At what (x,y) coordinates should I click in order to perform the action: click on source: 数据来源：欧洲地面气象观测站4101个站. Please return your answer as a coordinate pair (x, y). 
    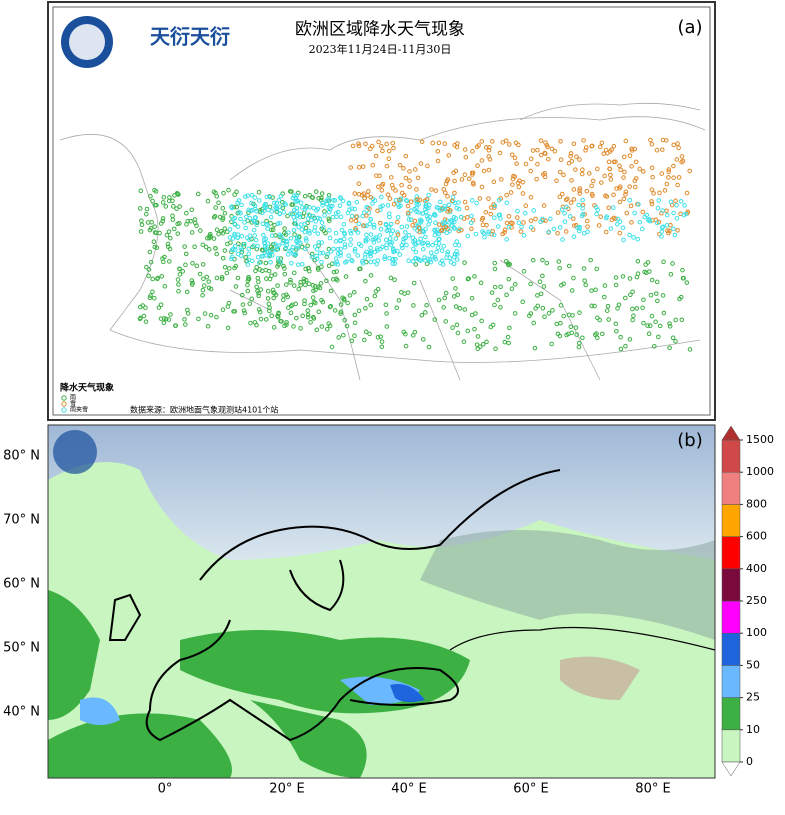
    Looking at the image, I should click on (204, 410).